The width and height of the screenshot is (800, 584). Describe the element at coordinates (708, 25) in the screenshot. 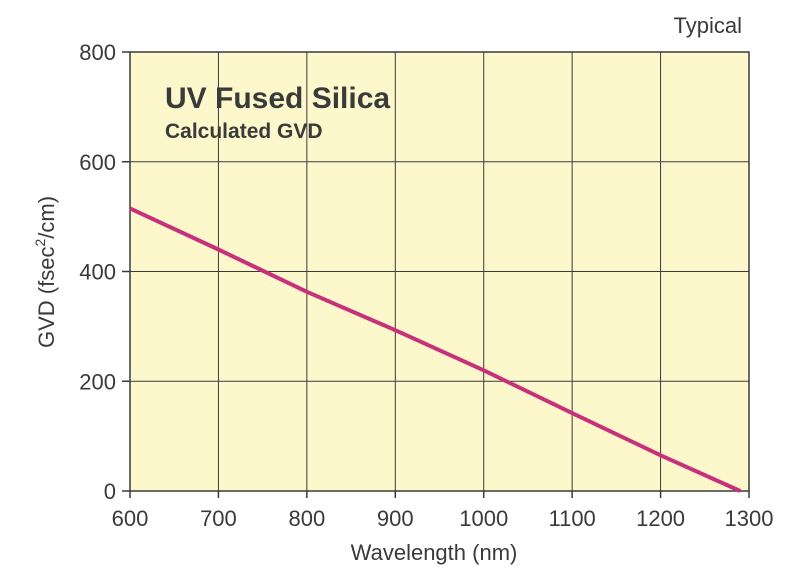

I see `typical-note: Typical` at that location.